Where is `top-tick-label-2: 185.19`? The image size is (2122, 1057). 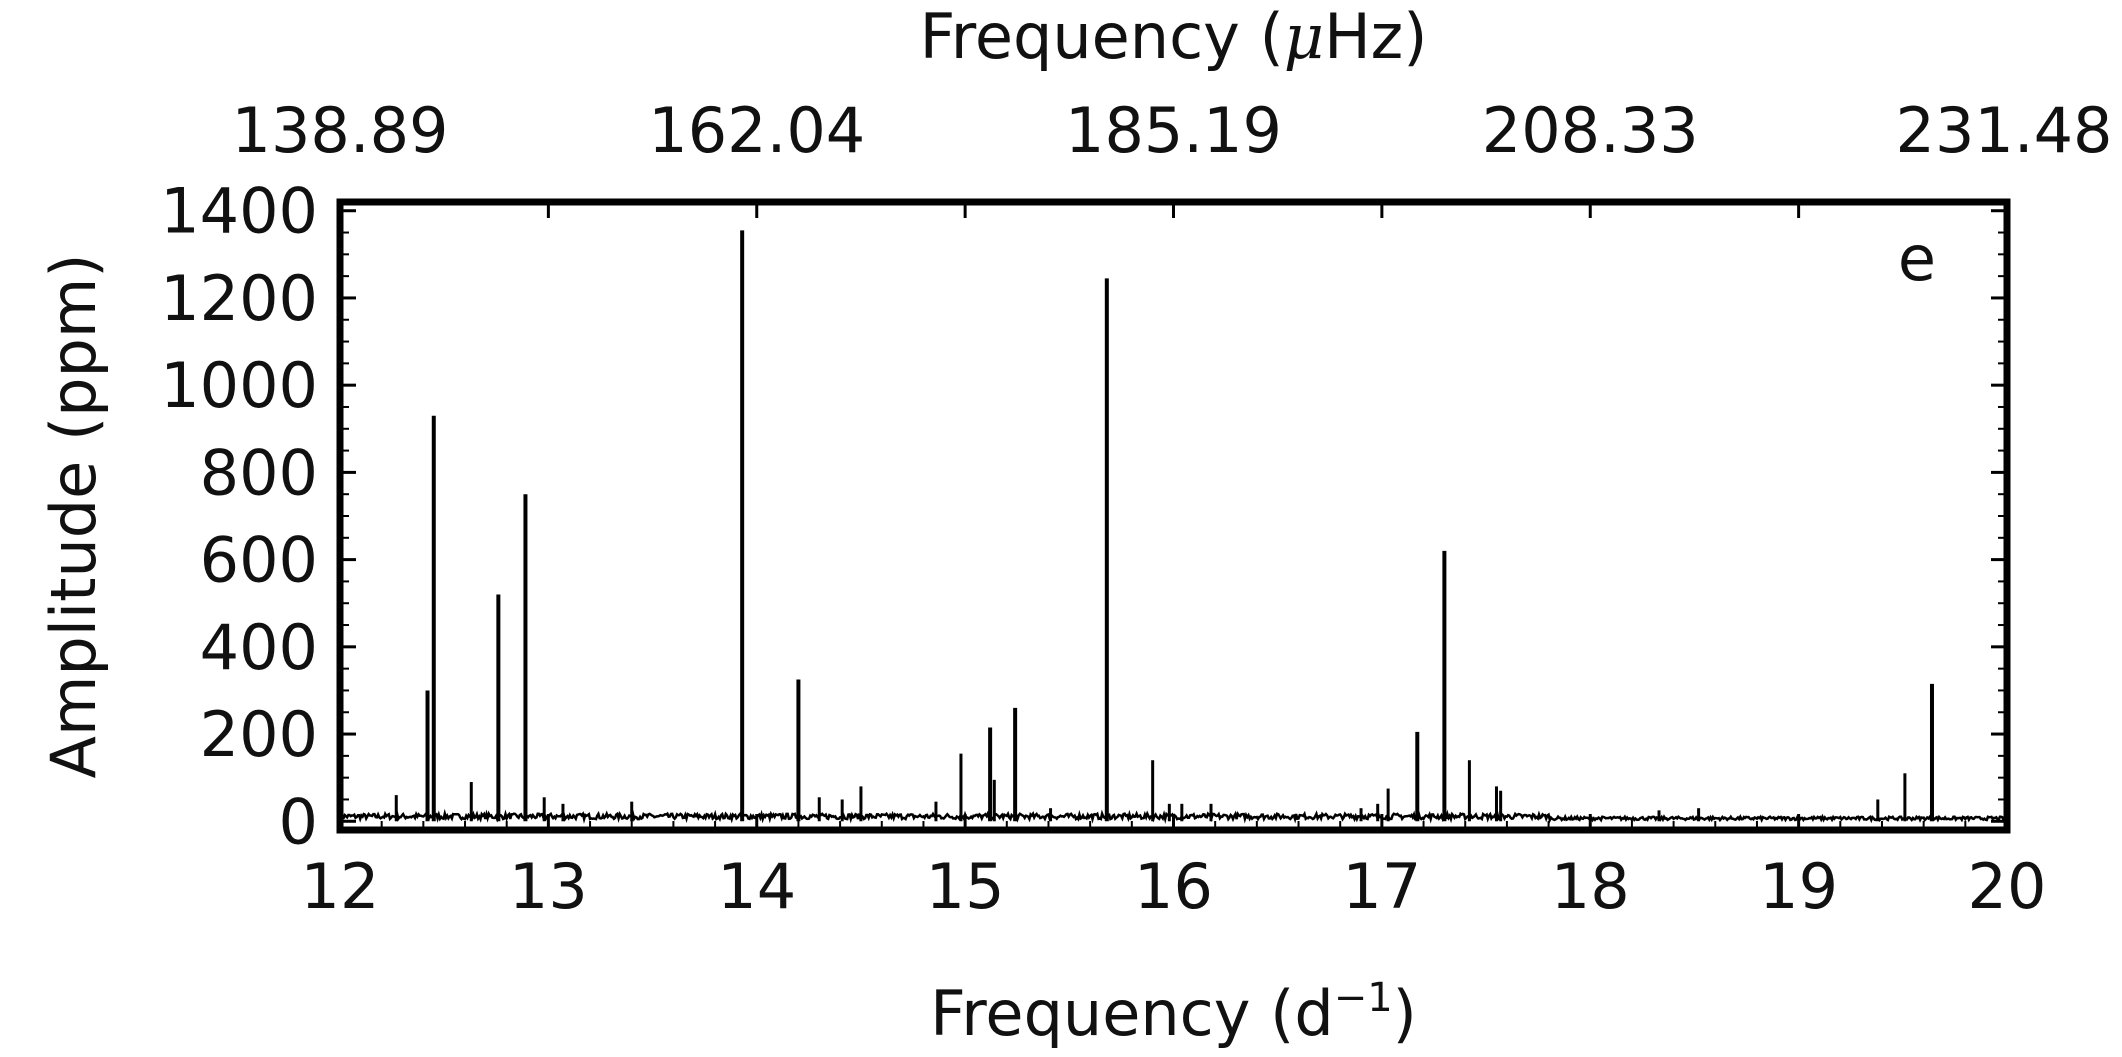 top-tick-label-2: 185.19 is located at coordinates (1173, 130).